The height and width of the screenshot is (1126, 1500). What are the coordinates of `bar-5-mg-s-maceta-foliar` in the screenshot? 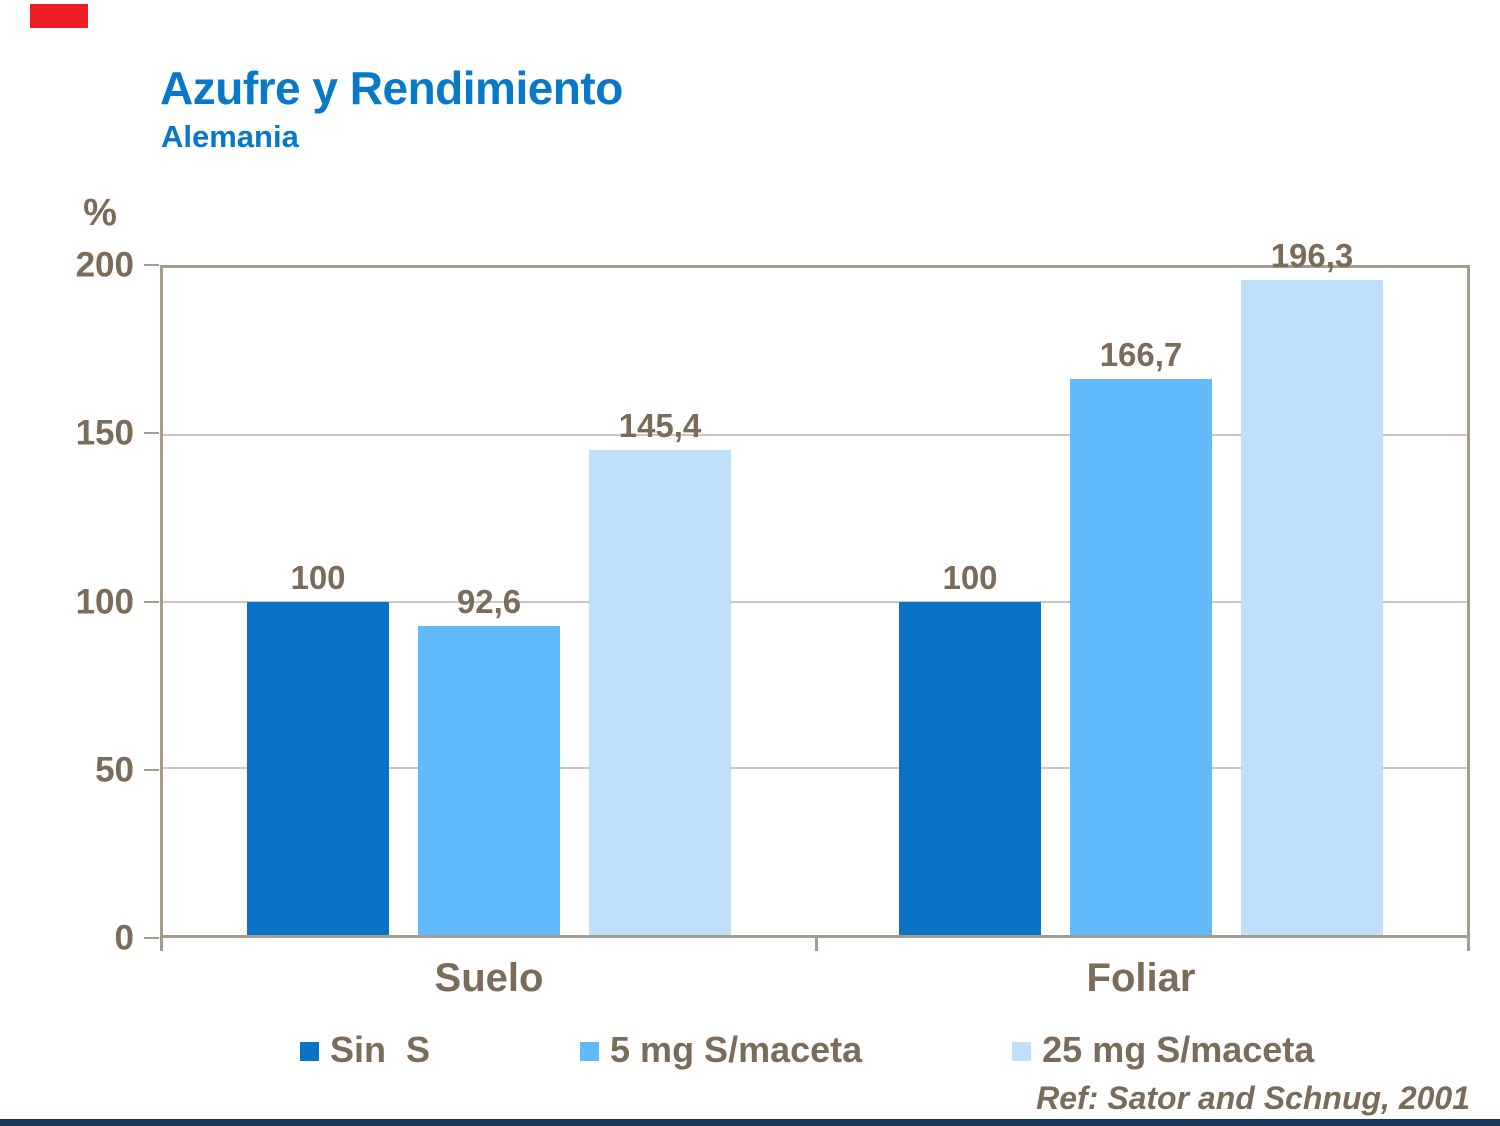 It's located at (1141, 657).